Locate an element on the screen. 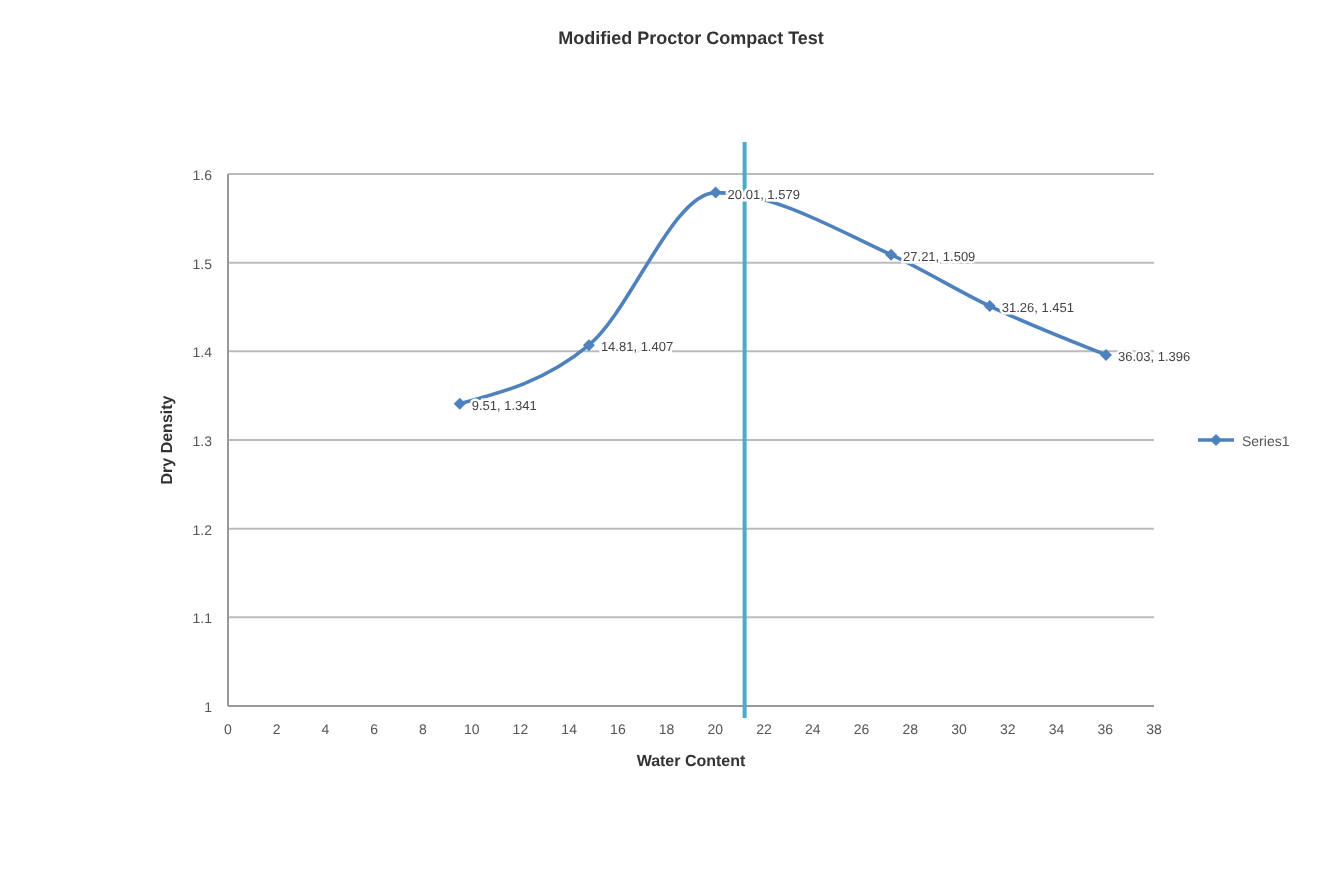 This screenshot has width=1318, height=876. y-axis-title: Dry Density is located at coordinates (167, 439).